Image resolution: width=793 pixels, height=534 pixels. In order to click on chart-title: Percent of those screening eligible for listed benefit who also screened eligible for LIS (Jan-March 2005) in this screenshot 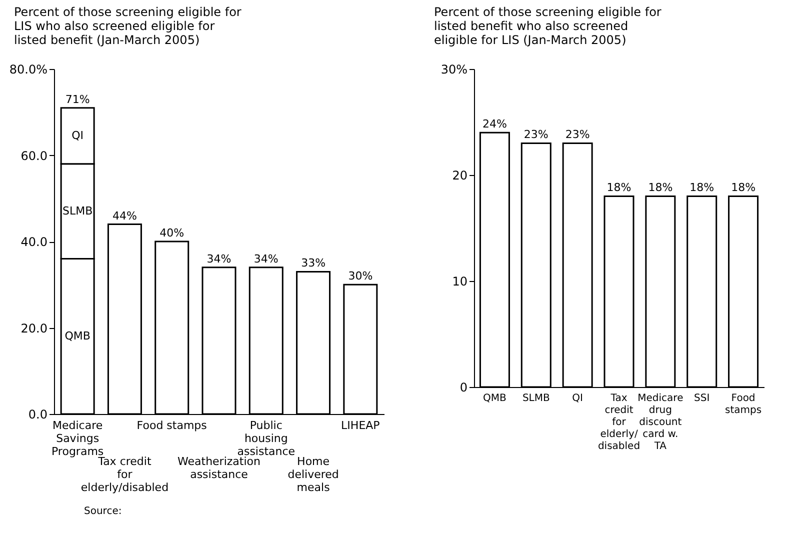, I will do `click(548, 26)`.